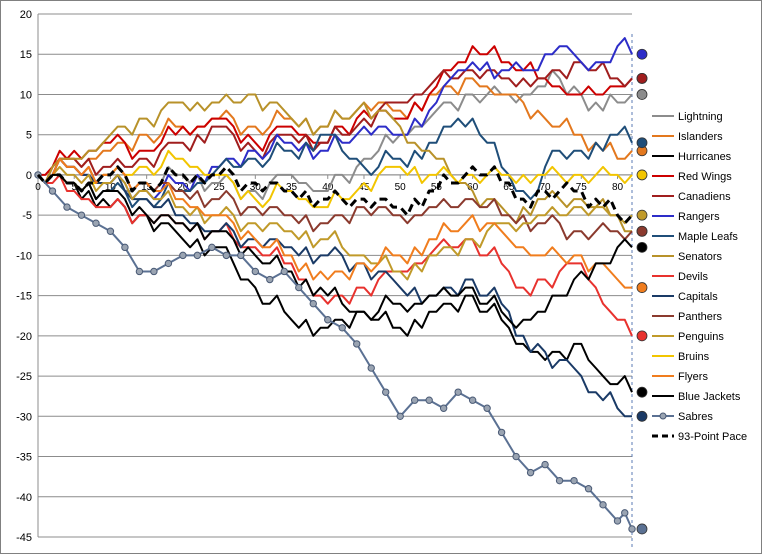 The image size is (762, 554). Describe the element at coordinates (24, 337) in the screenshot. I see `y-tick-label: -20` at that location.